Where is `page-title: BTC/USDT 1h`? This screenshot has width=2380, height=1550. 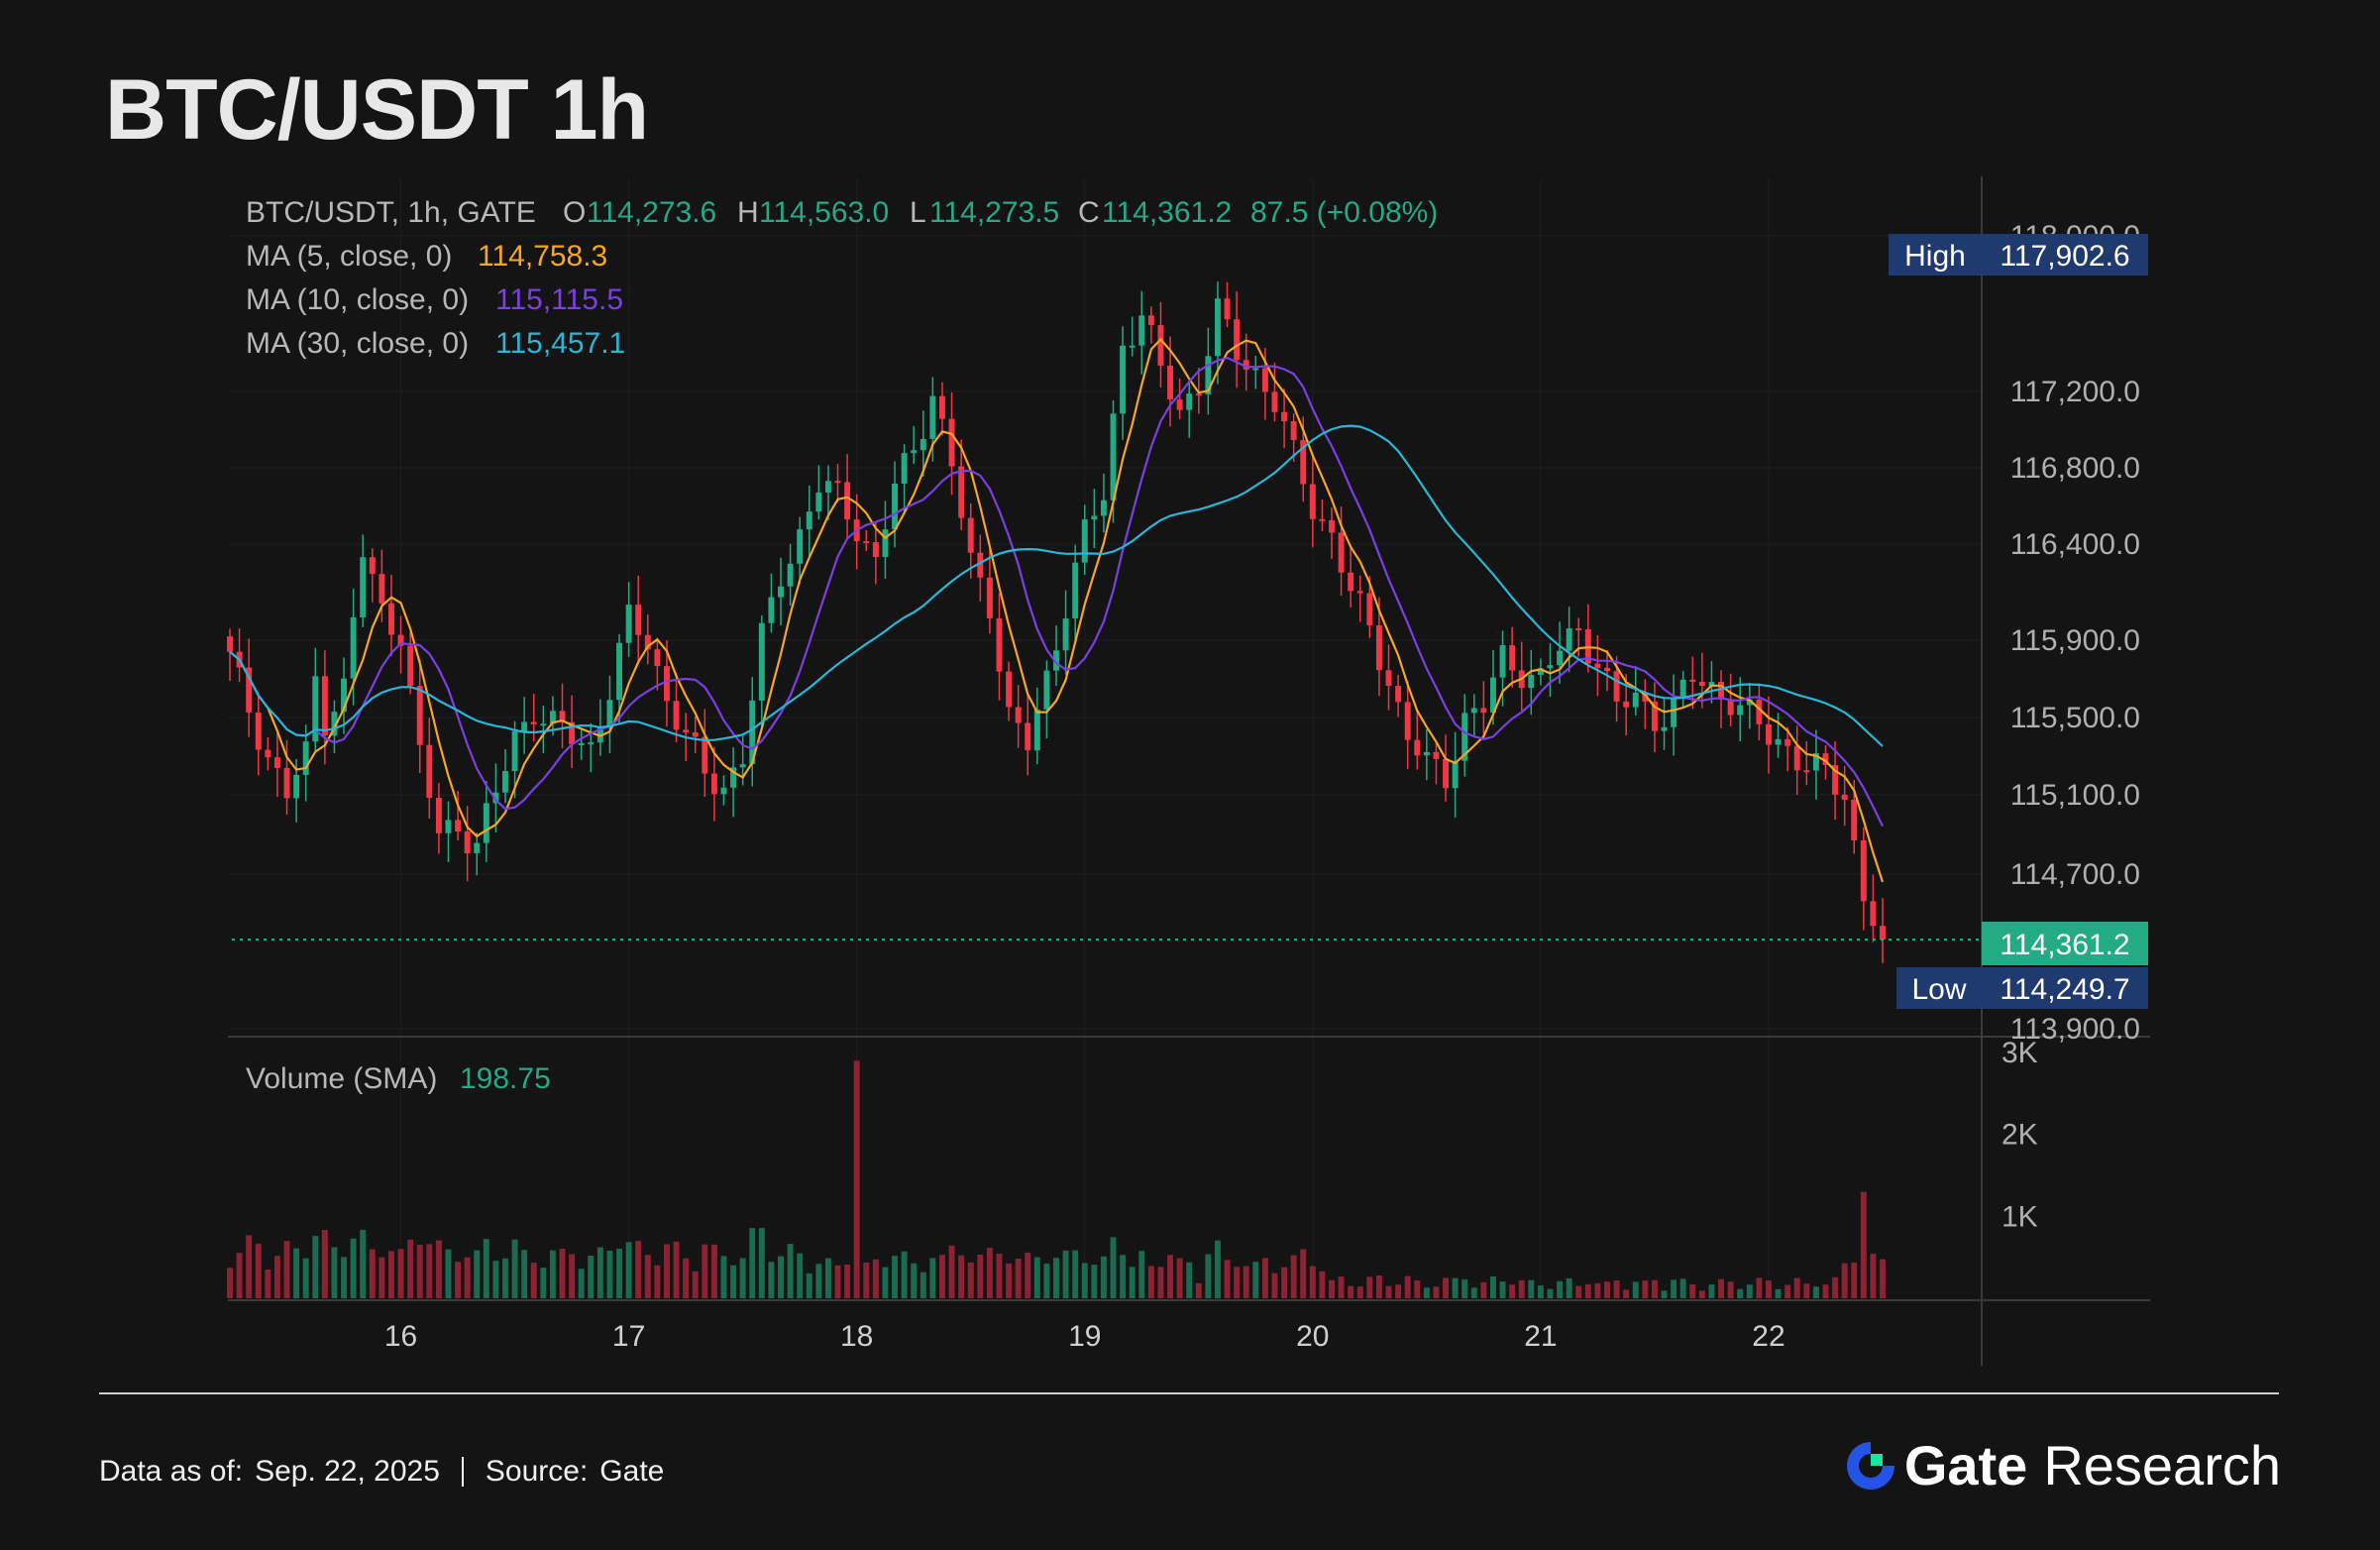
page-title: BTC/USDT 1h is located at coordinates (377, 110).